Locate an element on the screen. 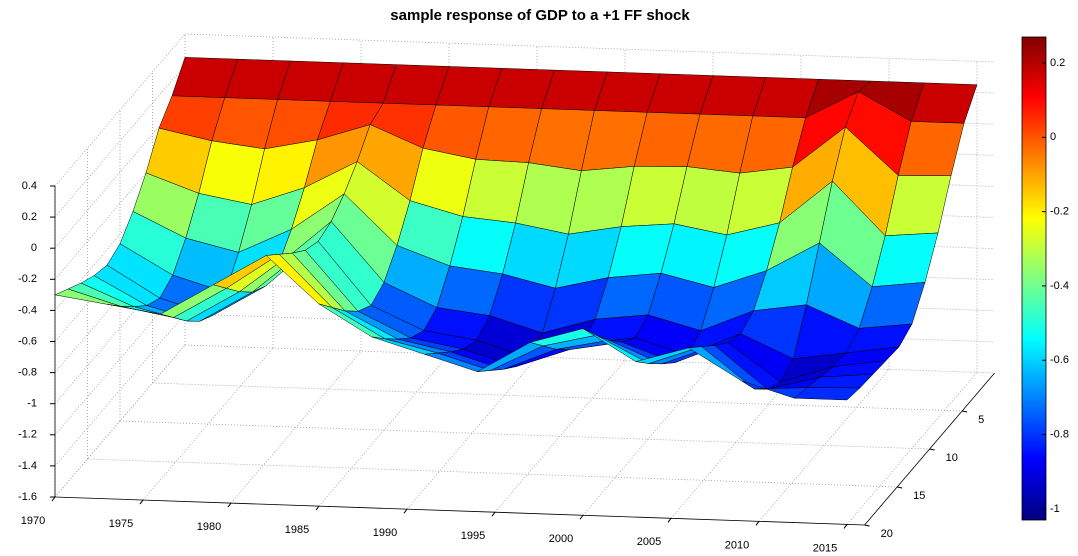  z-tick-label: -1 is located at coordinates (32, 404).